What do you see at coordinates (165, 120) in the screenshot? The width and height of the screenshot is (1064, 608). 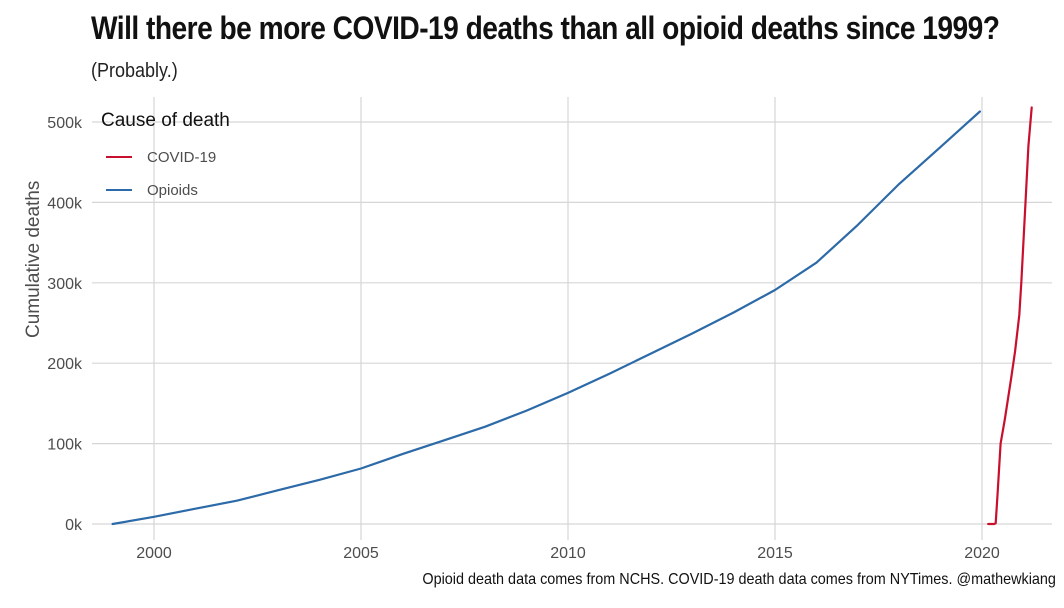 I see `legend-title: Cause of death` at bounding box center [165, 120].